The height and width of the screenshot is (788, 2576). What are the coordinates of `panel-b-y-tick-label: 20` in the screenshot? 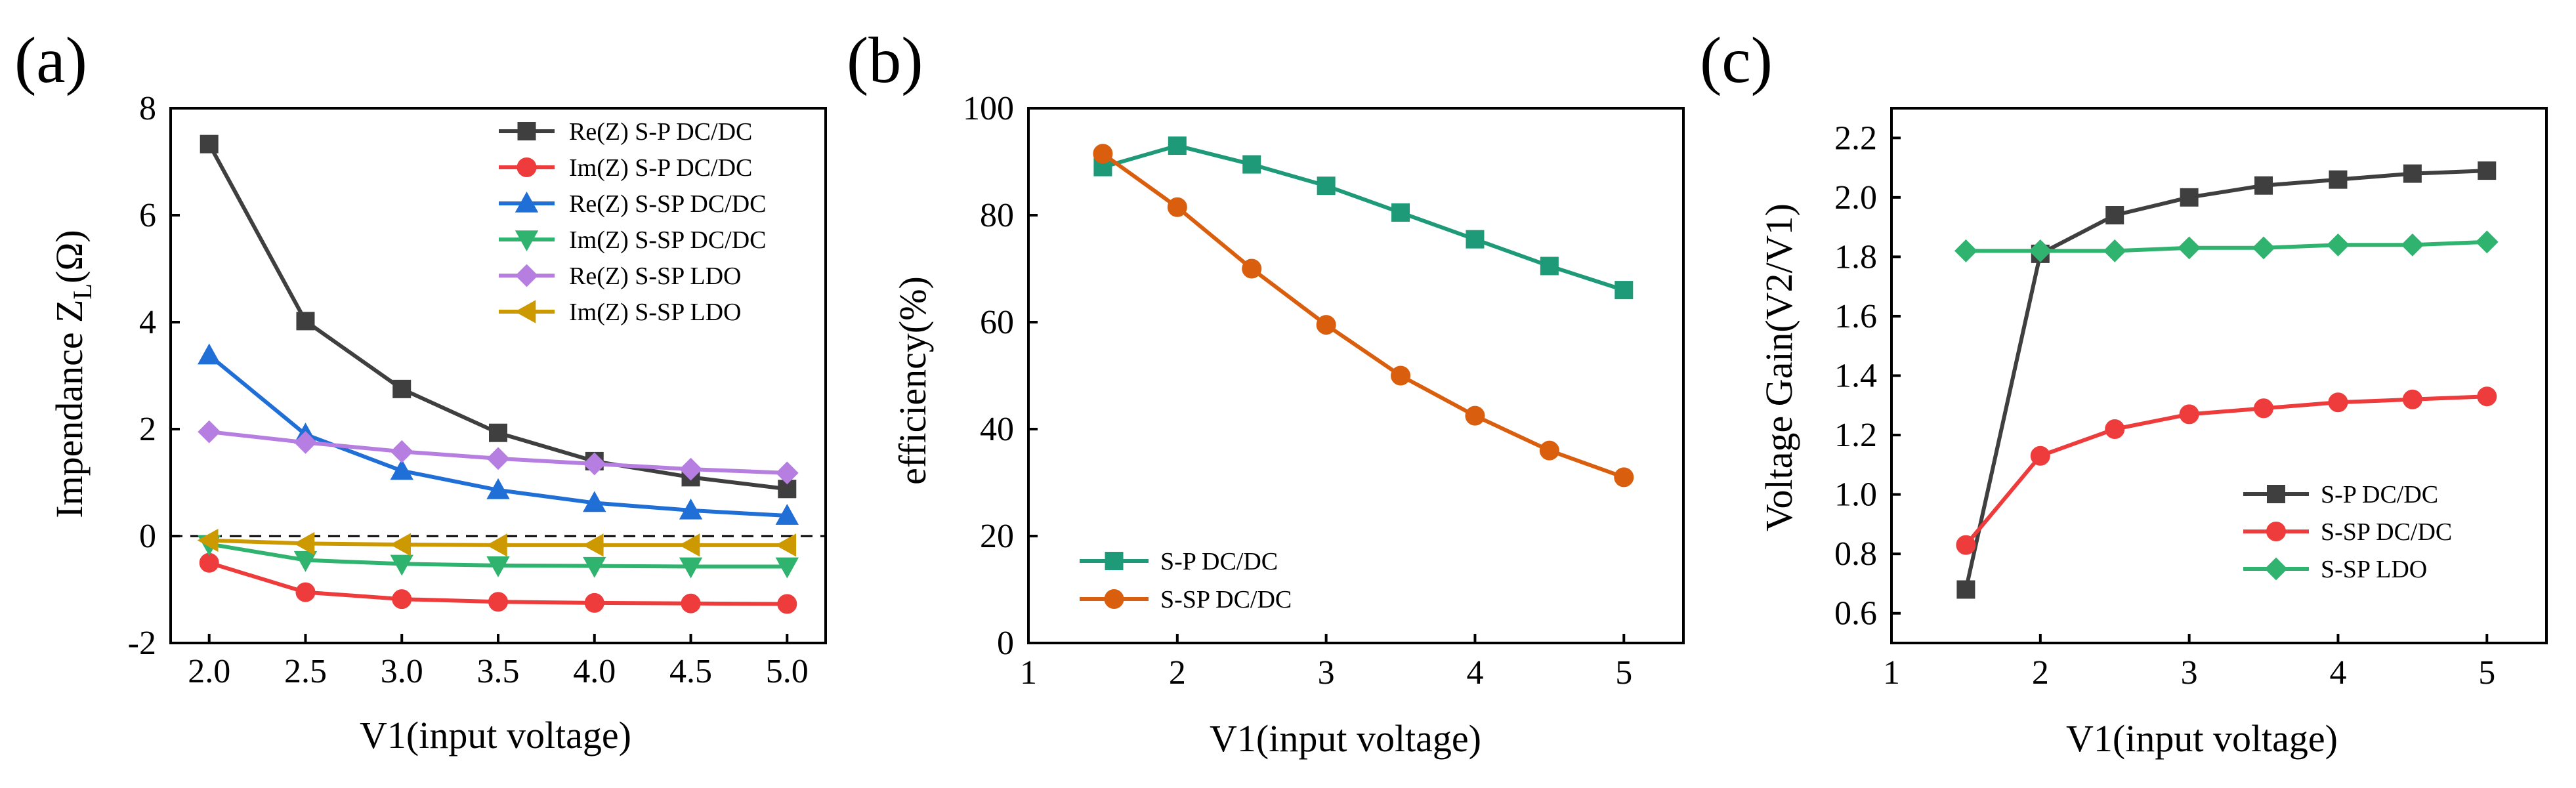 It's located at (997, 536).